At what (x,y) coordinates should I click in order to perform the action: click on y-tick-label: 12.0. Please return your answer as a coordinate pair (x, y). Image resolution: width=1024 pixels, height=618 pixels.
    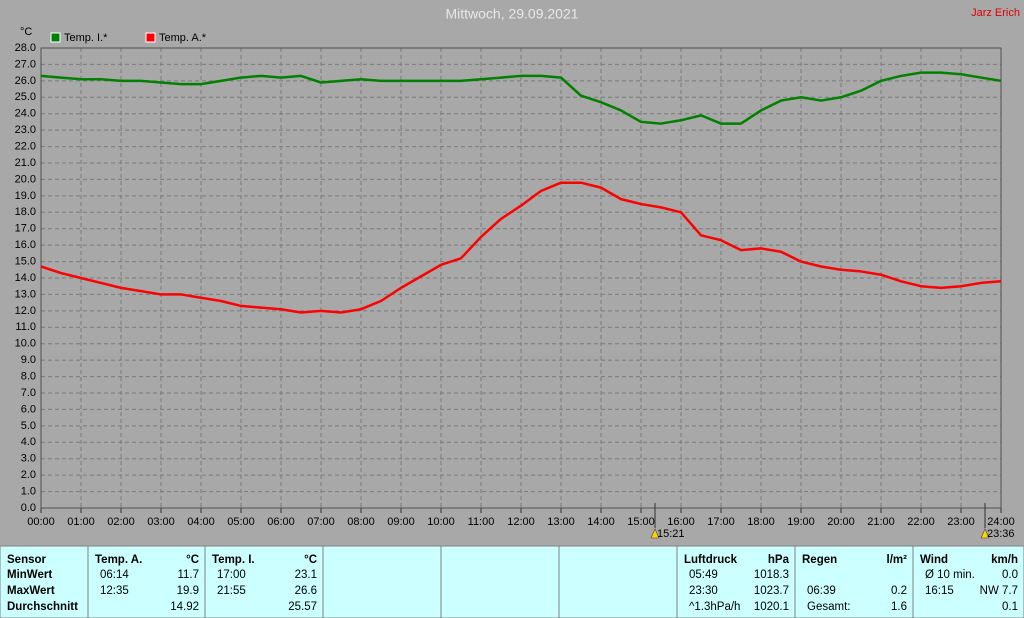
    Looking at the image, I should click on (25, 311).